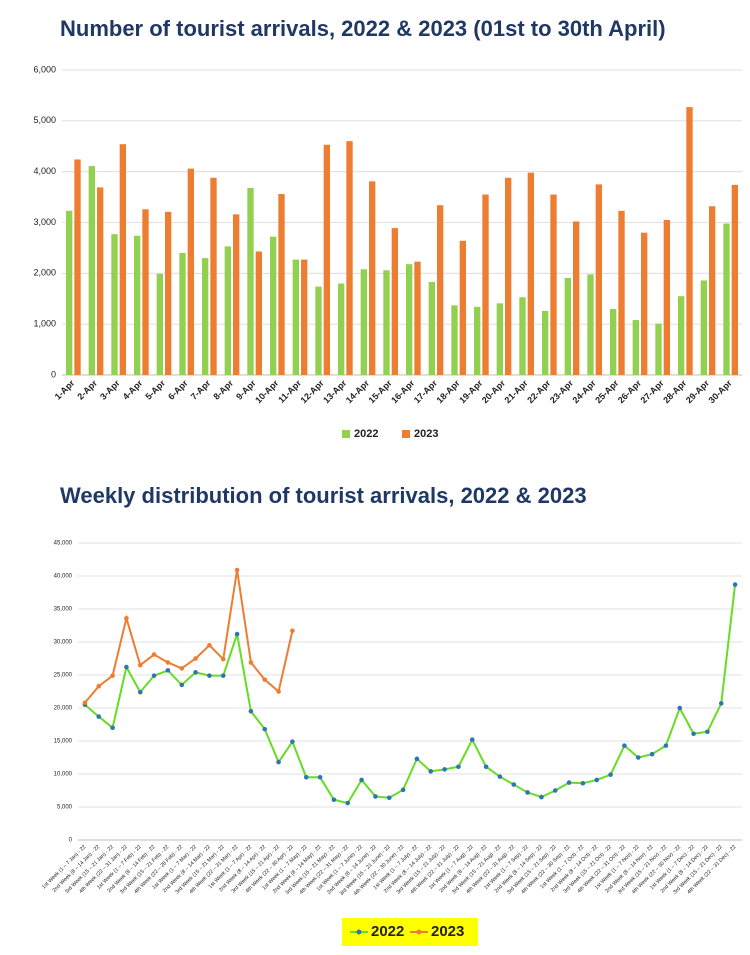  I want to click on legend-label: 2023, so click(426, 434).